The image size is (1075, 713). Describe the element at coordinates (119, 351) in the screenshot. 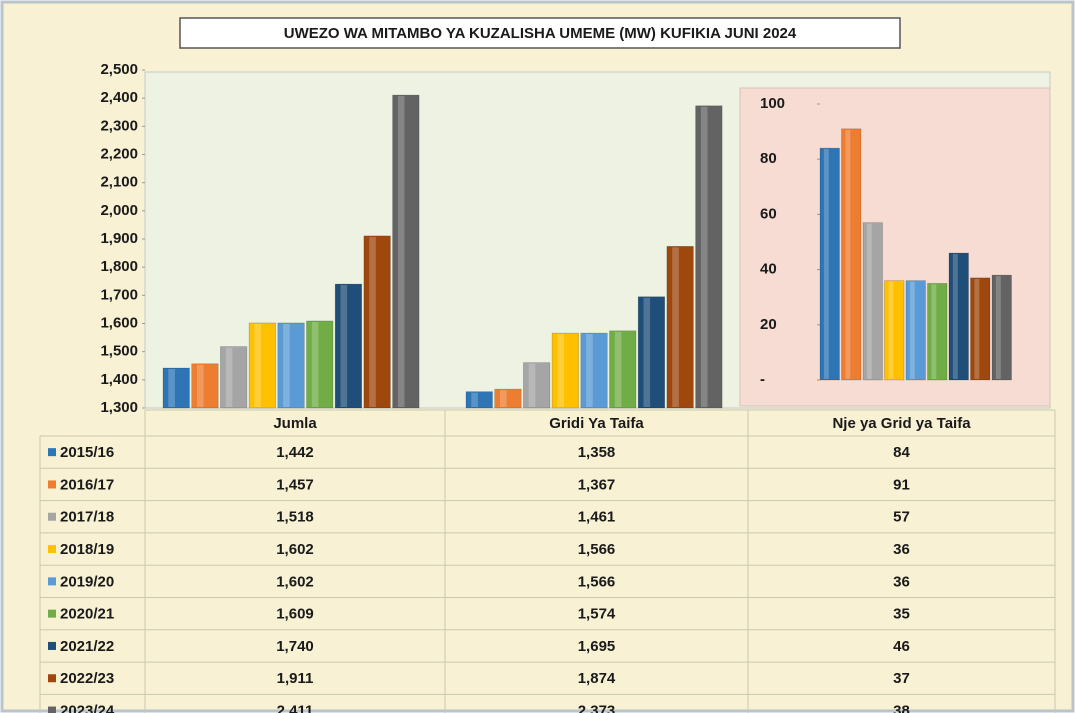

I see `y-tick-label: 1,500` at that location.